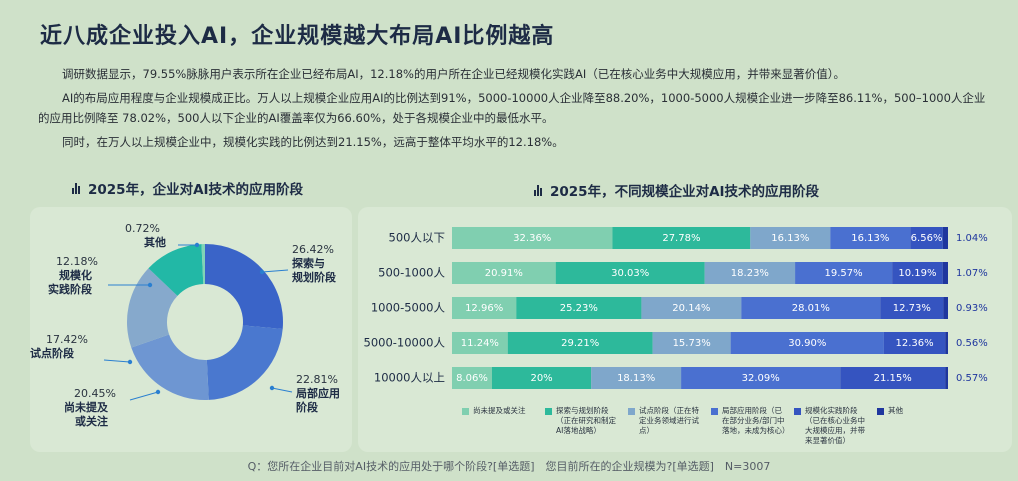  I want to click on value-label: 1.04%, so click(972, 238).